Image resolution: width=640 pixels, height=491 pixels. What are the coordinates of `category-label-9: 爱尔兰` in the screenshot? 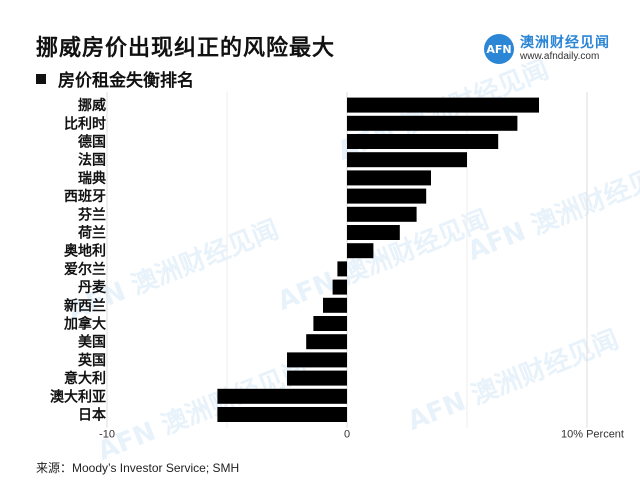 It's located at (85, 269).